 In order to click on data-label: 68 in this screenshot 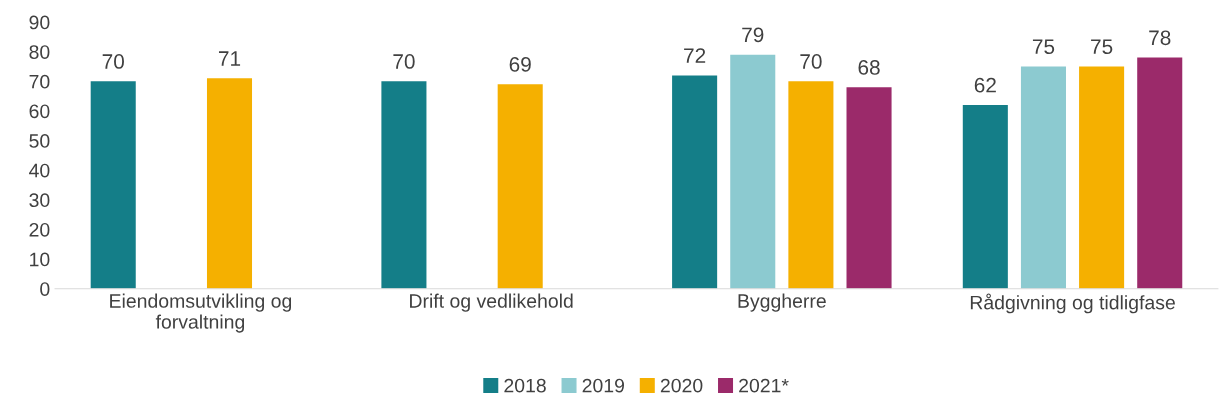, I will do `click(869, 67)`.